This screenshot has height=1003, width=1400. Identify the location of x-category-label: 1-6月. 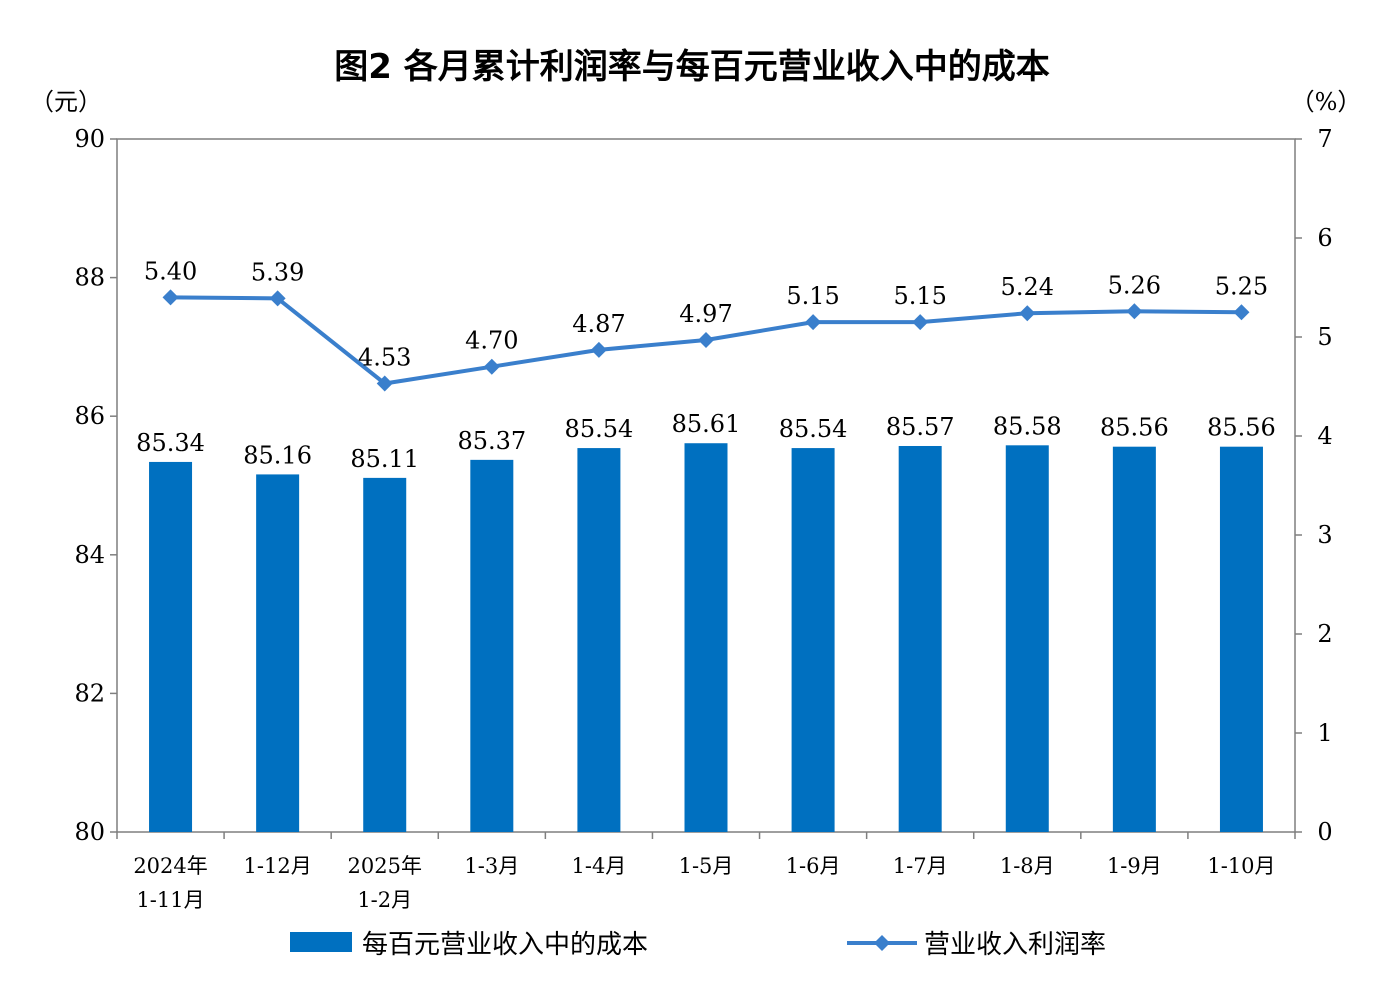
(813, 866).